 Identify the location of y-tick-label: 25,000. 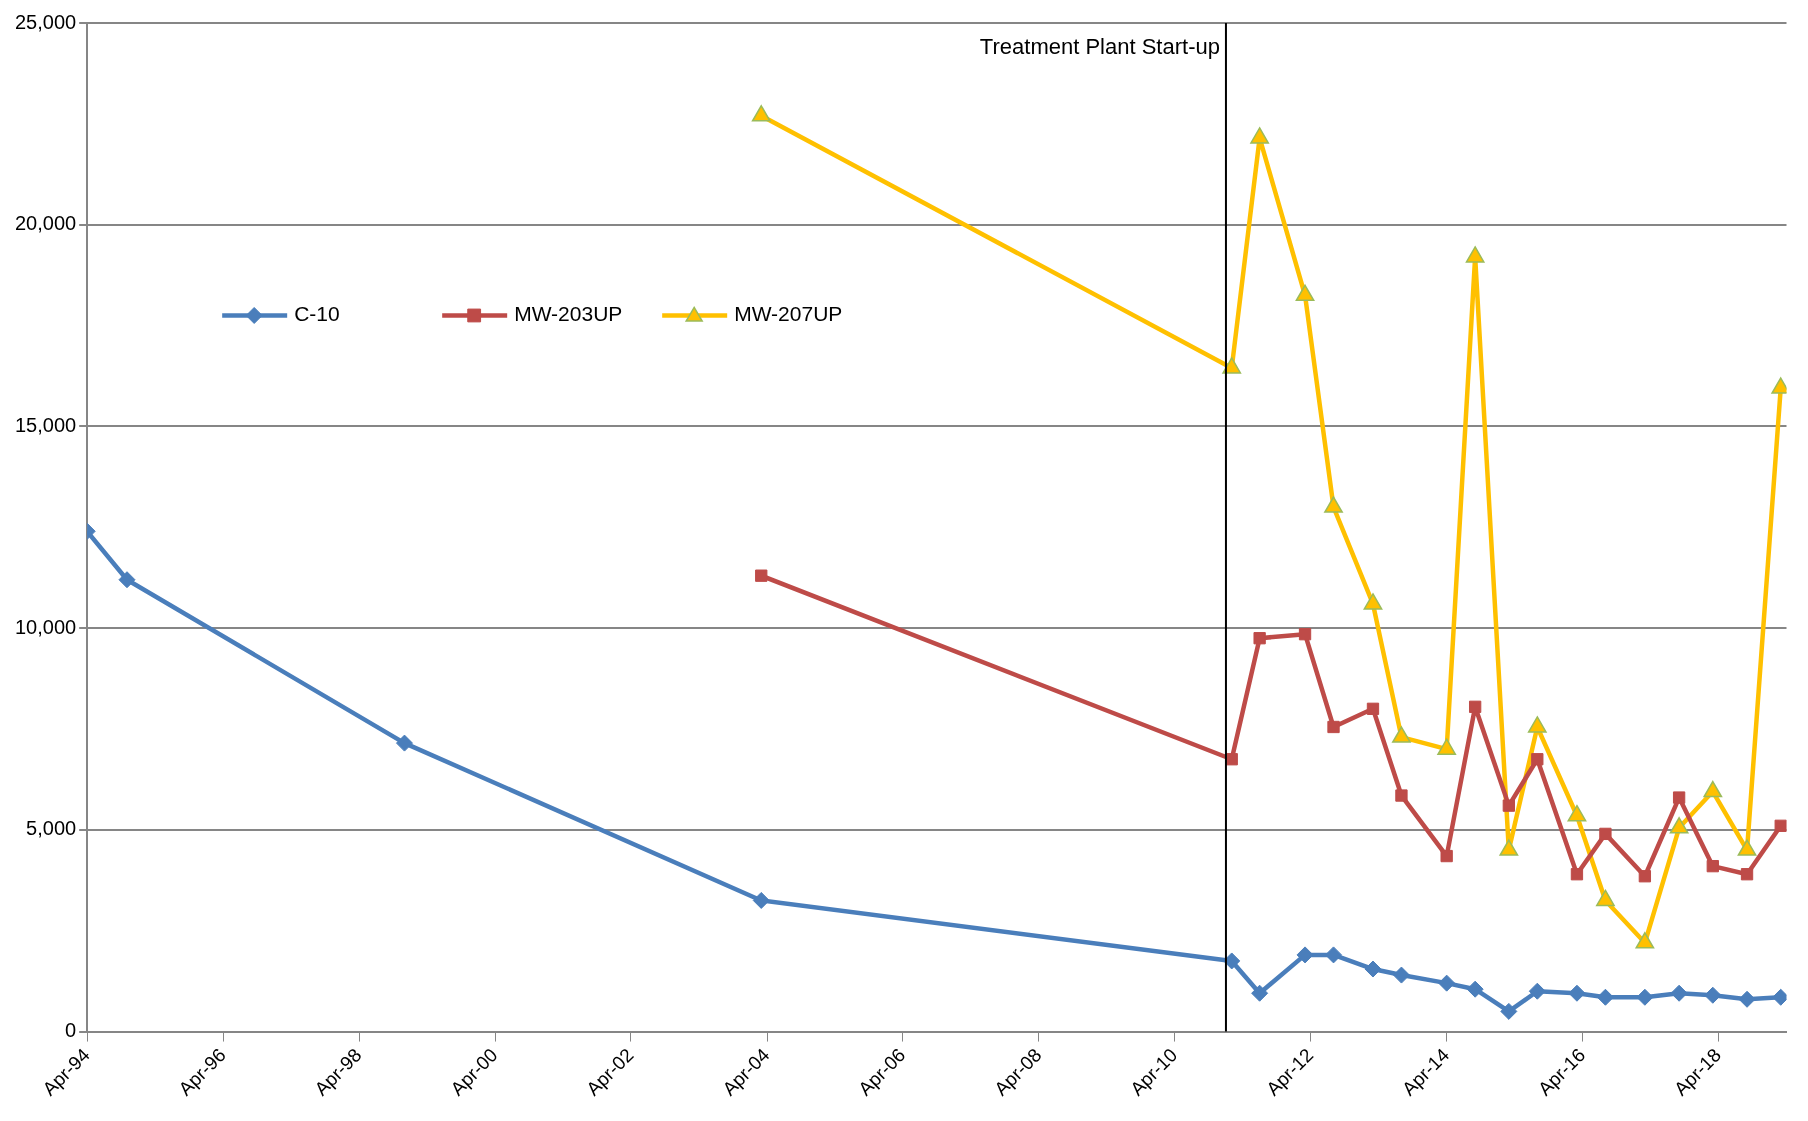
(46, 21).